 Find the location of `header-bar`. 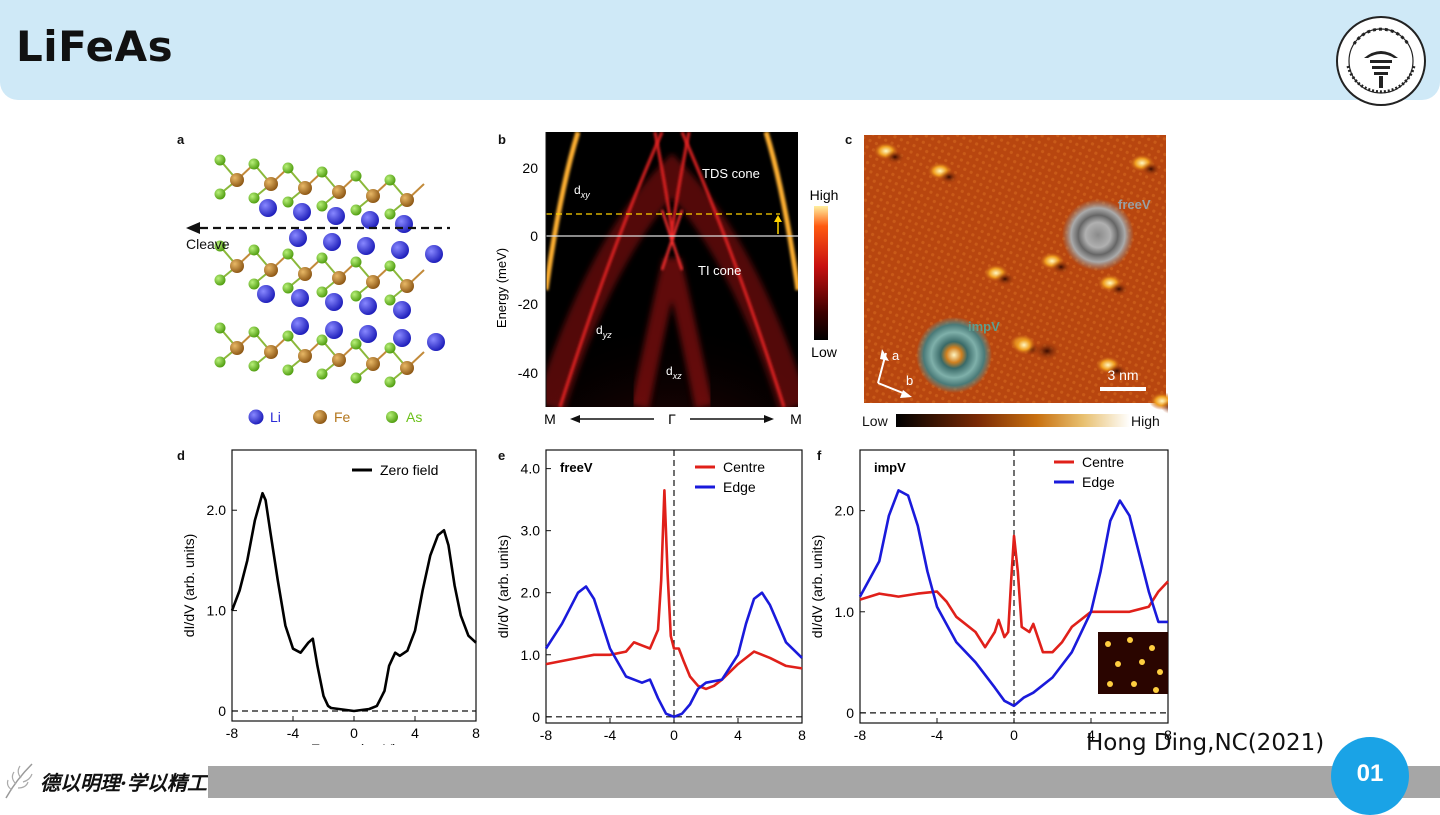

header-bar is located at coordinates (720, 50).